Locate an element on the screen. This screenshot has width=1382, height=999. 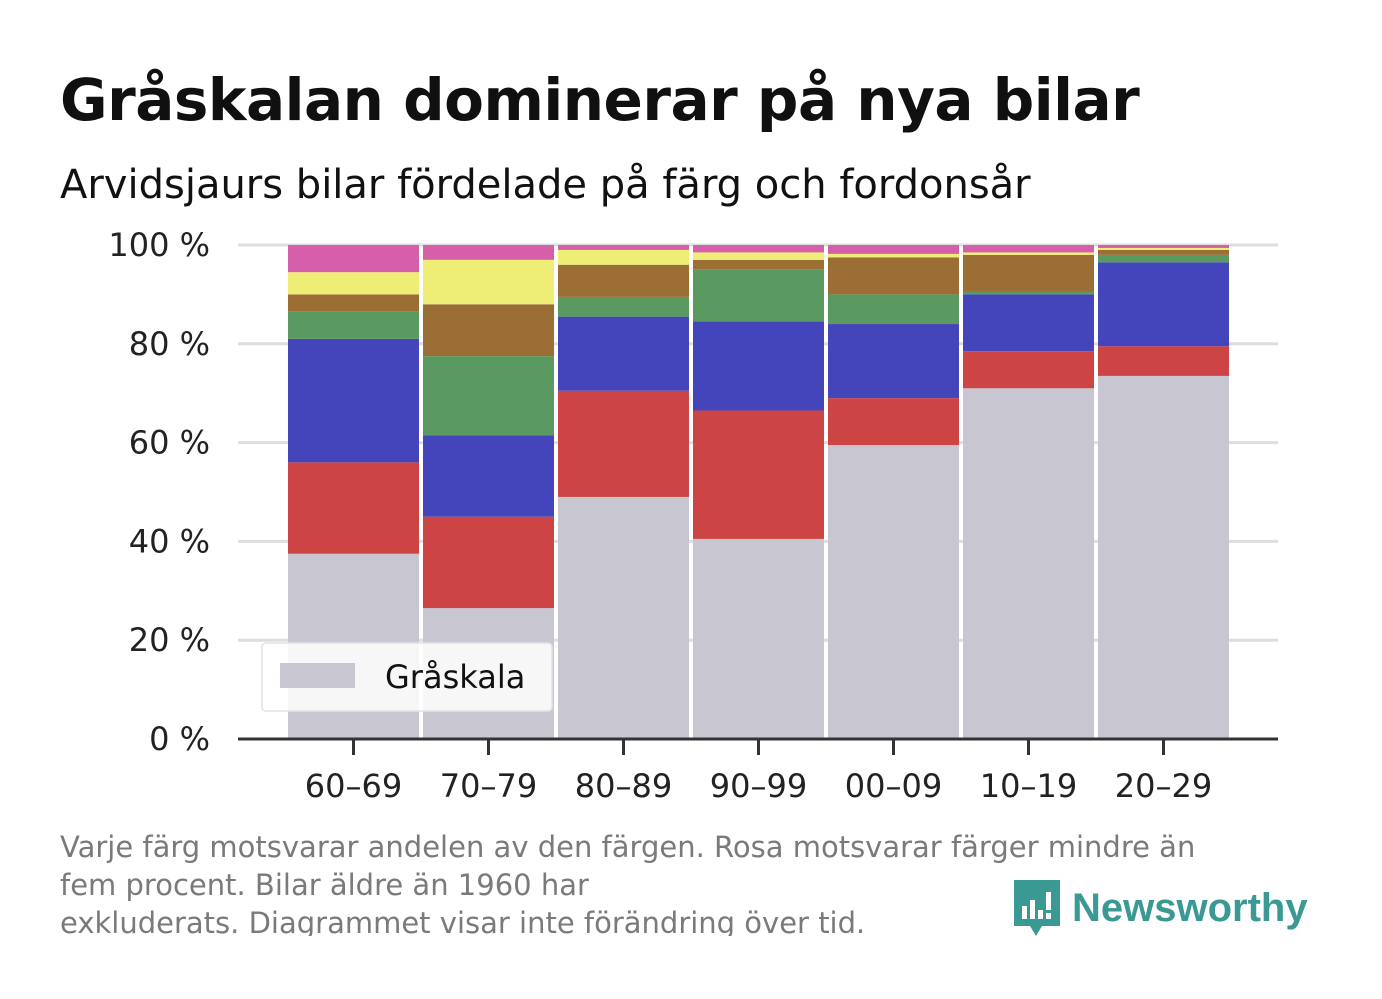
legend: Gråskala is located at coordinates (407, 677).